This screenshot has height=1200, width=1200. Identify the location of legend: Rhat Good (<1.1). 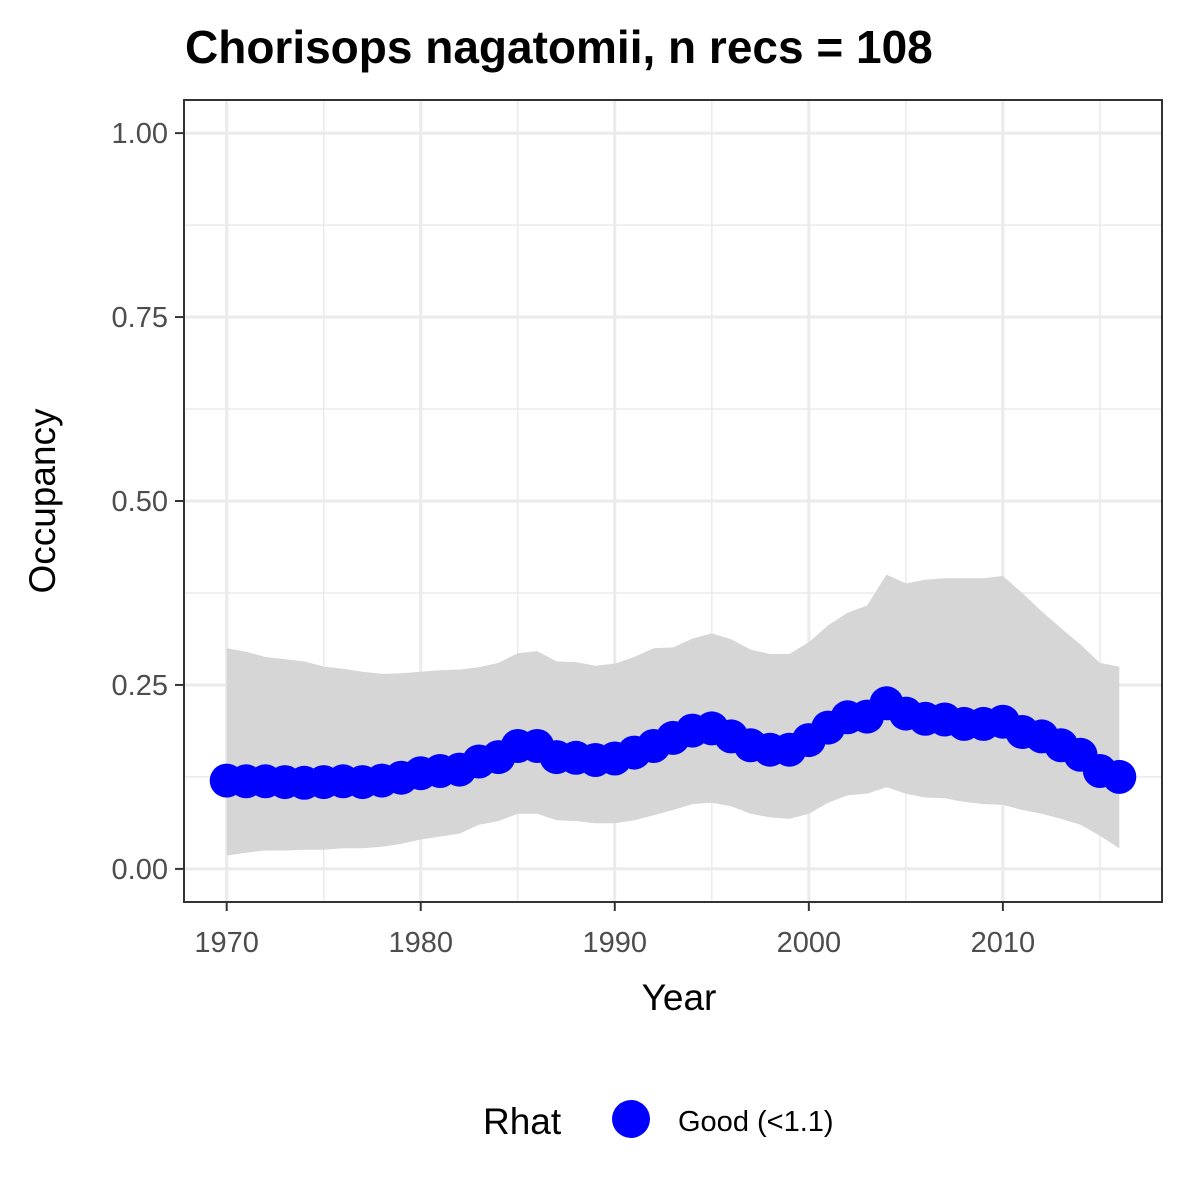
(658, 1121).